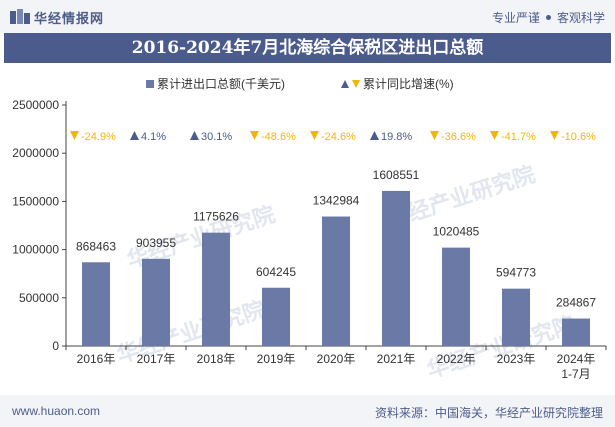  I want to click on tagline: 专业严谨 客观科学, so click(548, 17).